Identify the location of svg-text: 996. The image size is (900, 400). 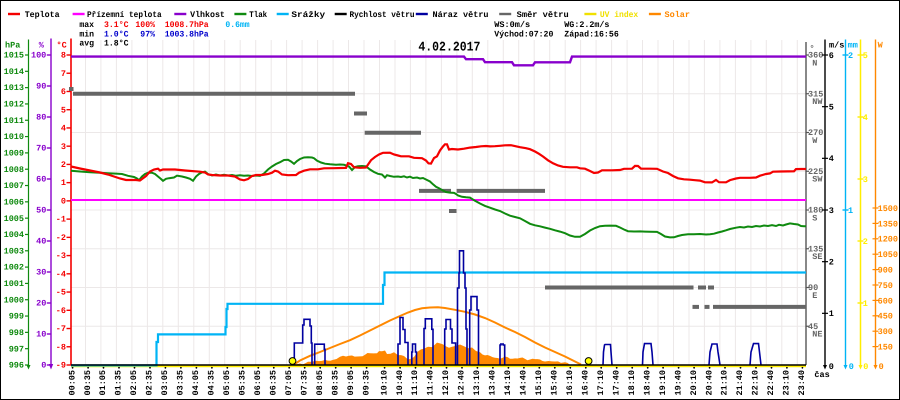
(16, 366).